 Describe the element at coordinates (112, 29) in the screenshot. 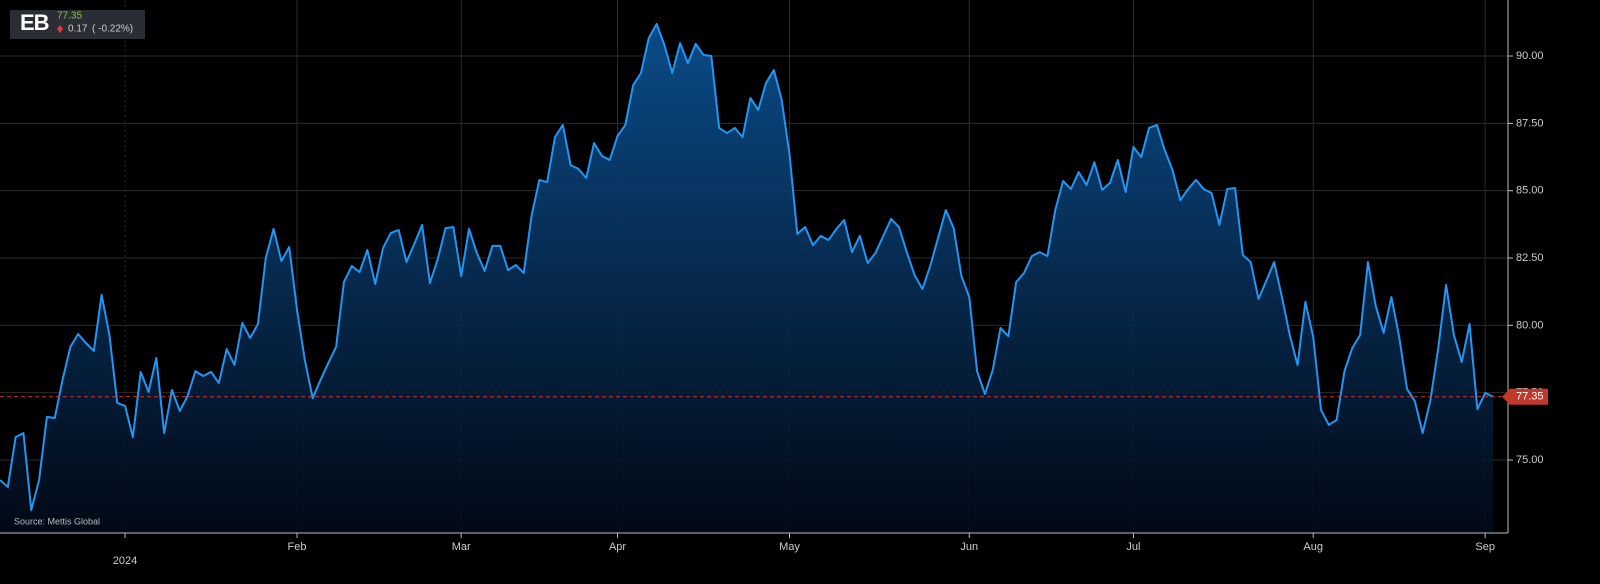

I see `change-pct: ( -0.22%)` at that location.